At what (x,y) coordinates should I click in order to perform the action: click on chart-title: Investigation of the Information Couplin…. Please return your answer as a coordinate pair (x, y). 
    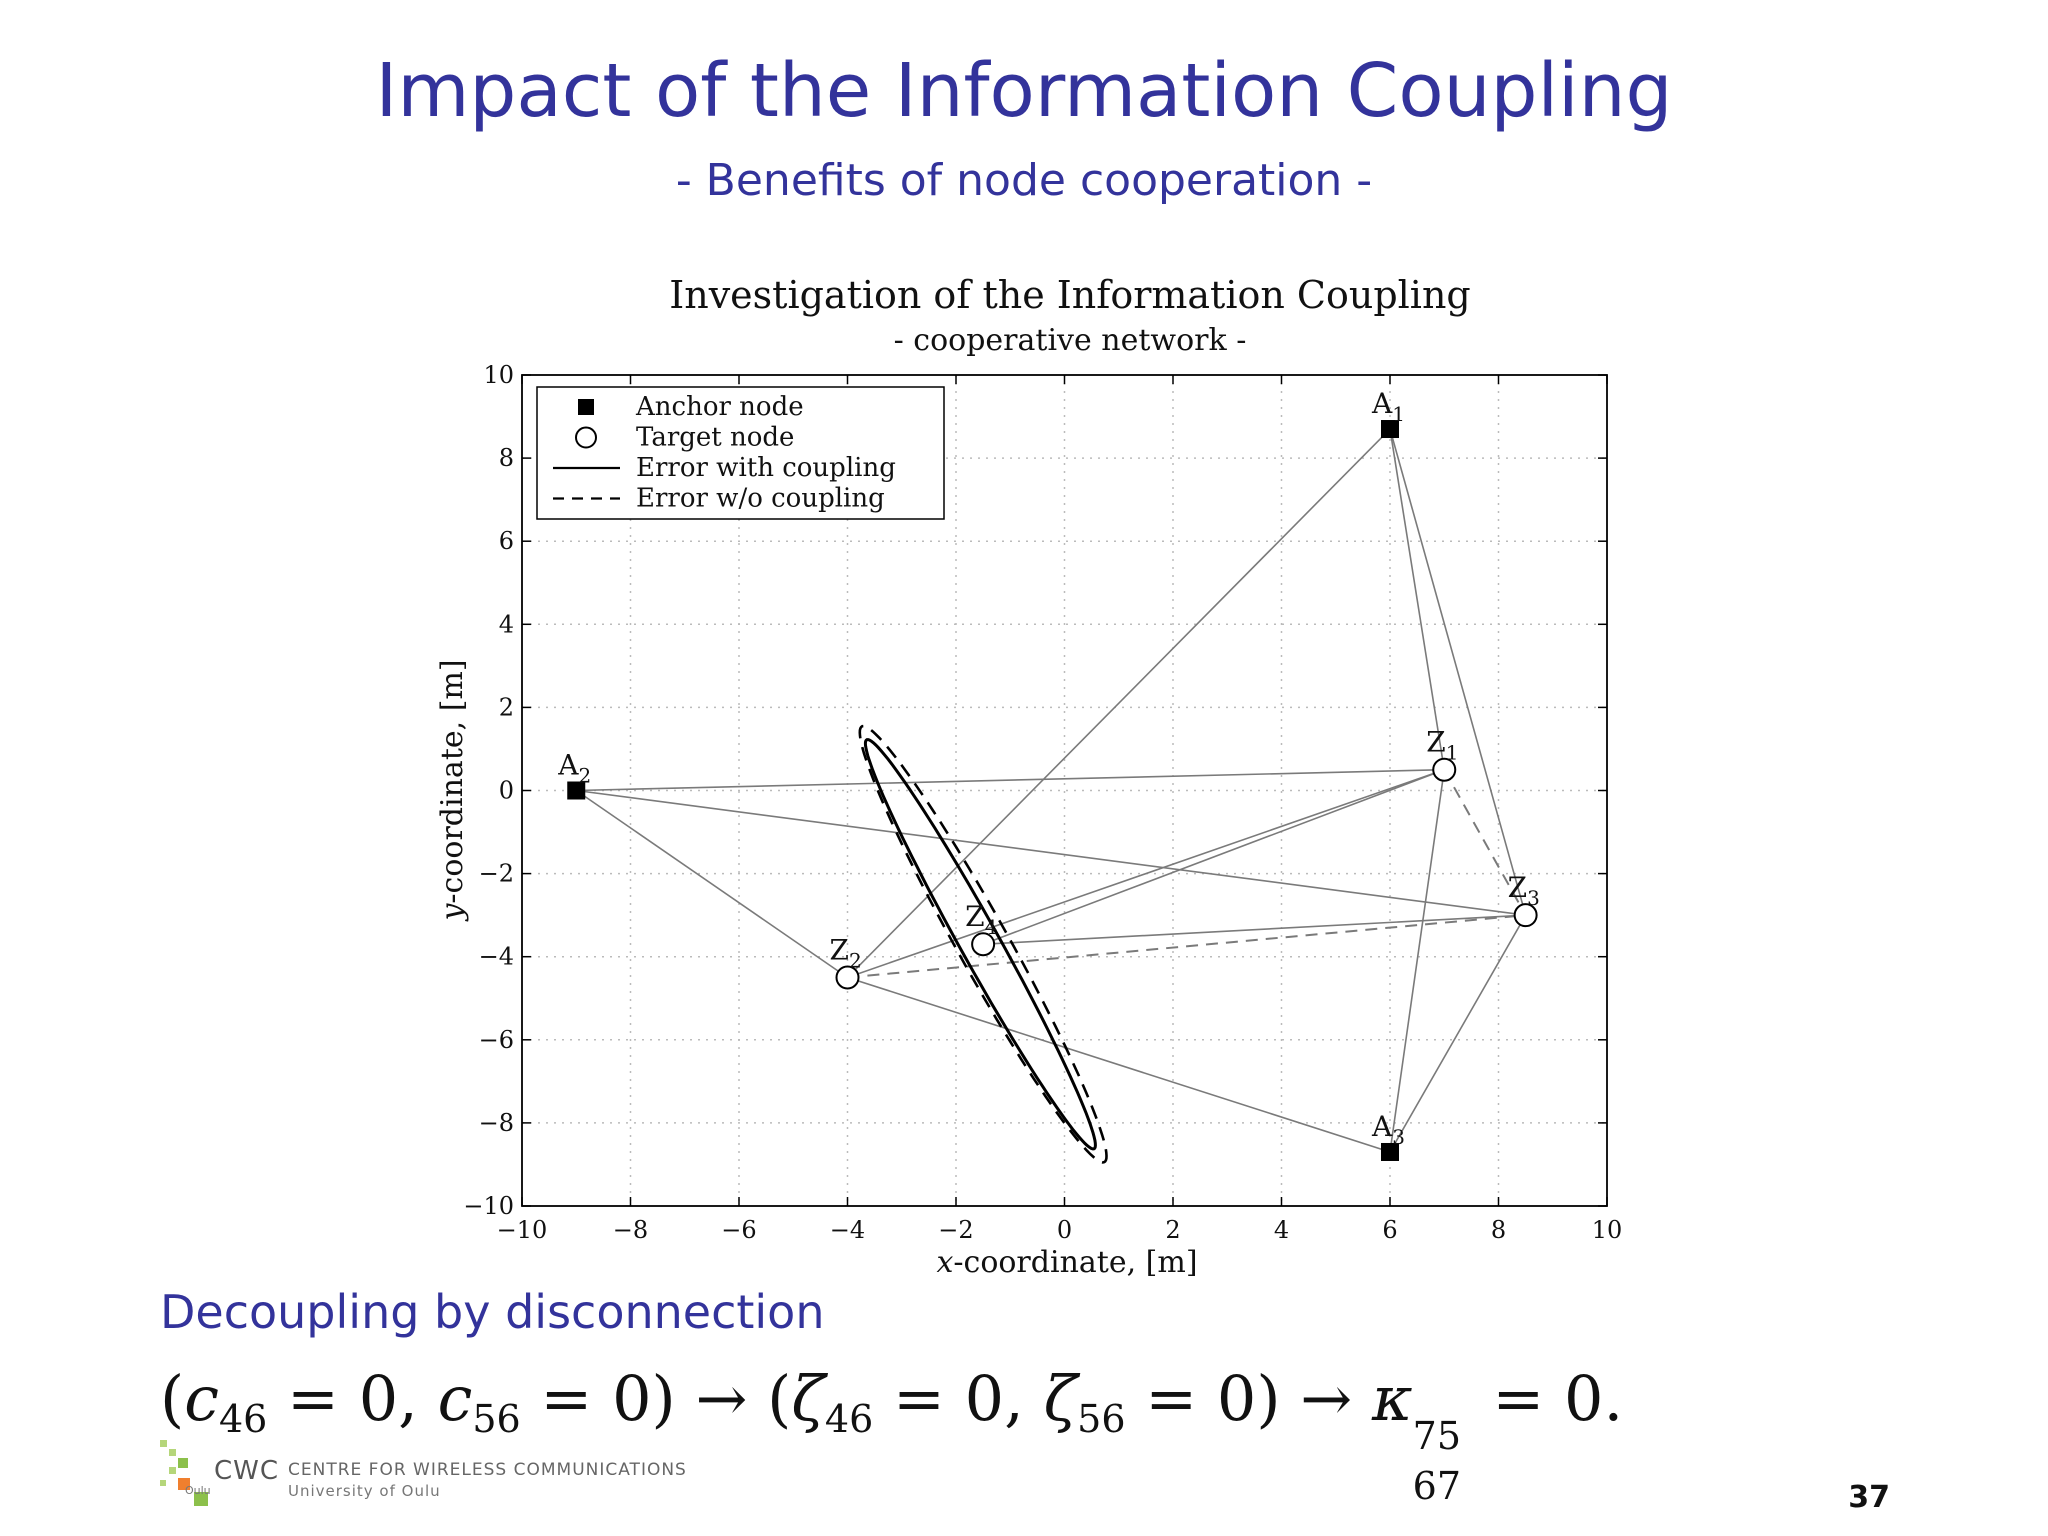
    Looking at the image, I should click on (1070, 295).